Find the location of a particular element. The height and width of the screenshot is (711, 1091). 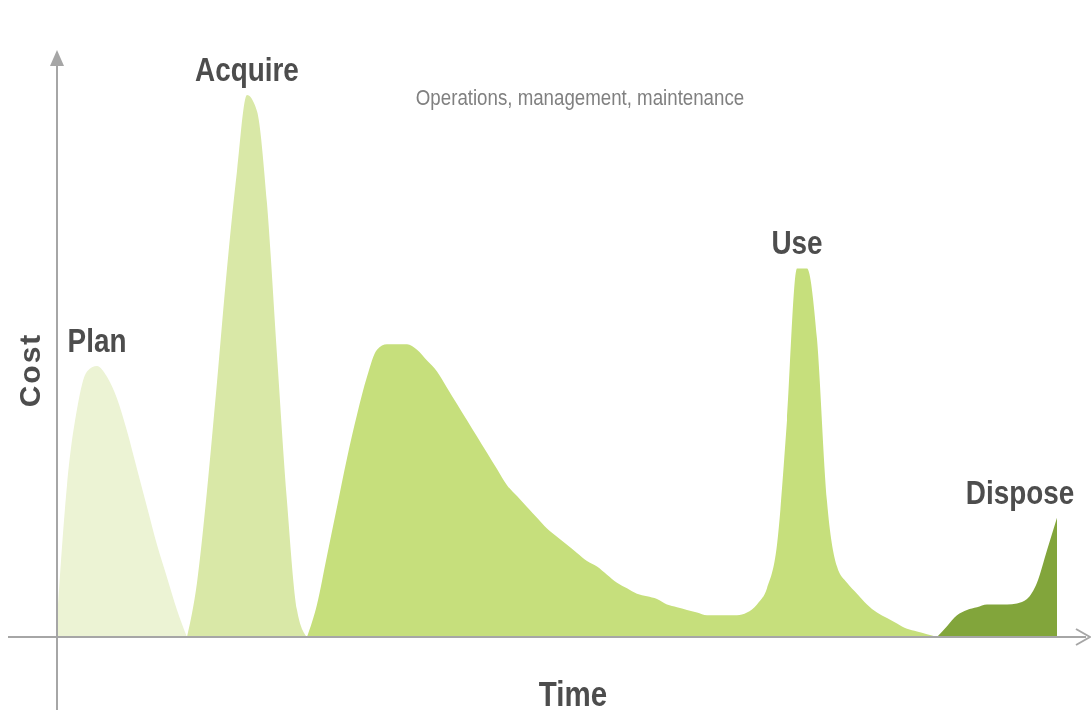

annotation: Operations, management, maintenance is located at coordinates (580, 97).